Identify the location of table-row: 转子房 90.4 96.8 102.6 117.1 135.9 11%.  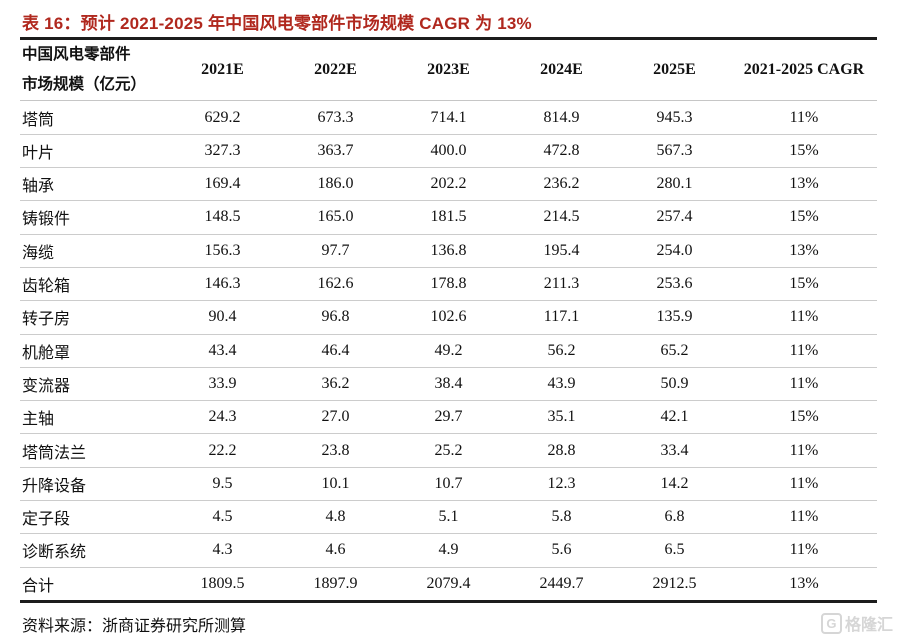
(448, 317).